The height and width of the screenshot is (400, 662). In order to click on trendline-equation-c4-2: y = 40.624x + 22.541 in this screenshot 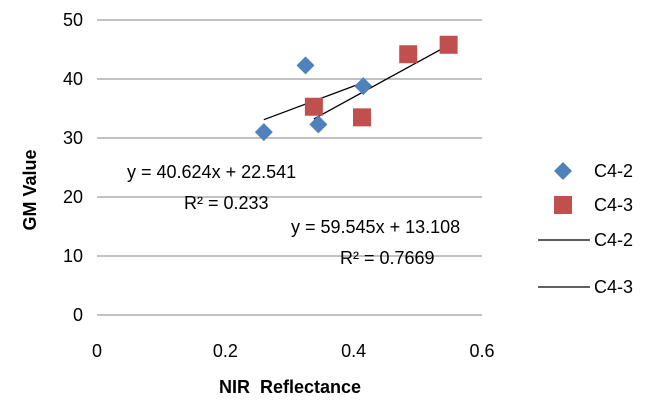, I will do `click(211, 172)`.